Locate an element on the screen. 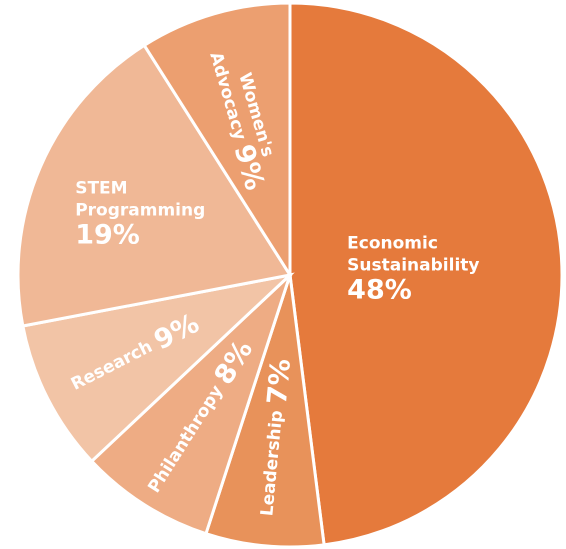  pie-slice-leadership is located at coordinates (265, 411).